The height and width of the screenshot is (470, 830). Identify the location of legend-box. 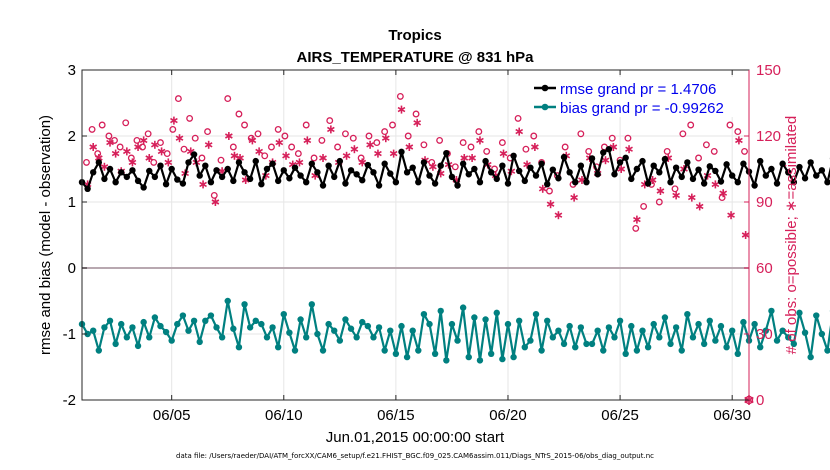
(635, 97).